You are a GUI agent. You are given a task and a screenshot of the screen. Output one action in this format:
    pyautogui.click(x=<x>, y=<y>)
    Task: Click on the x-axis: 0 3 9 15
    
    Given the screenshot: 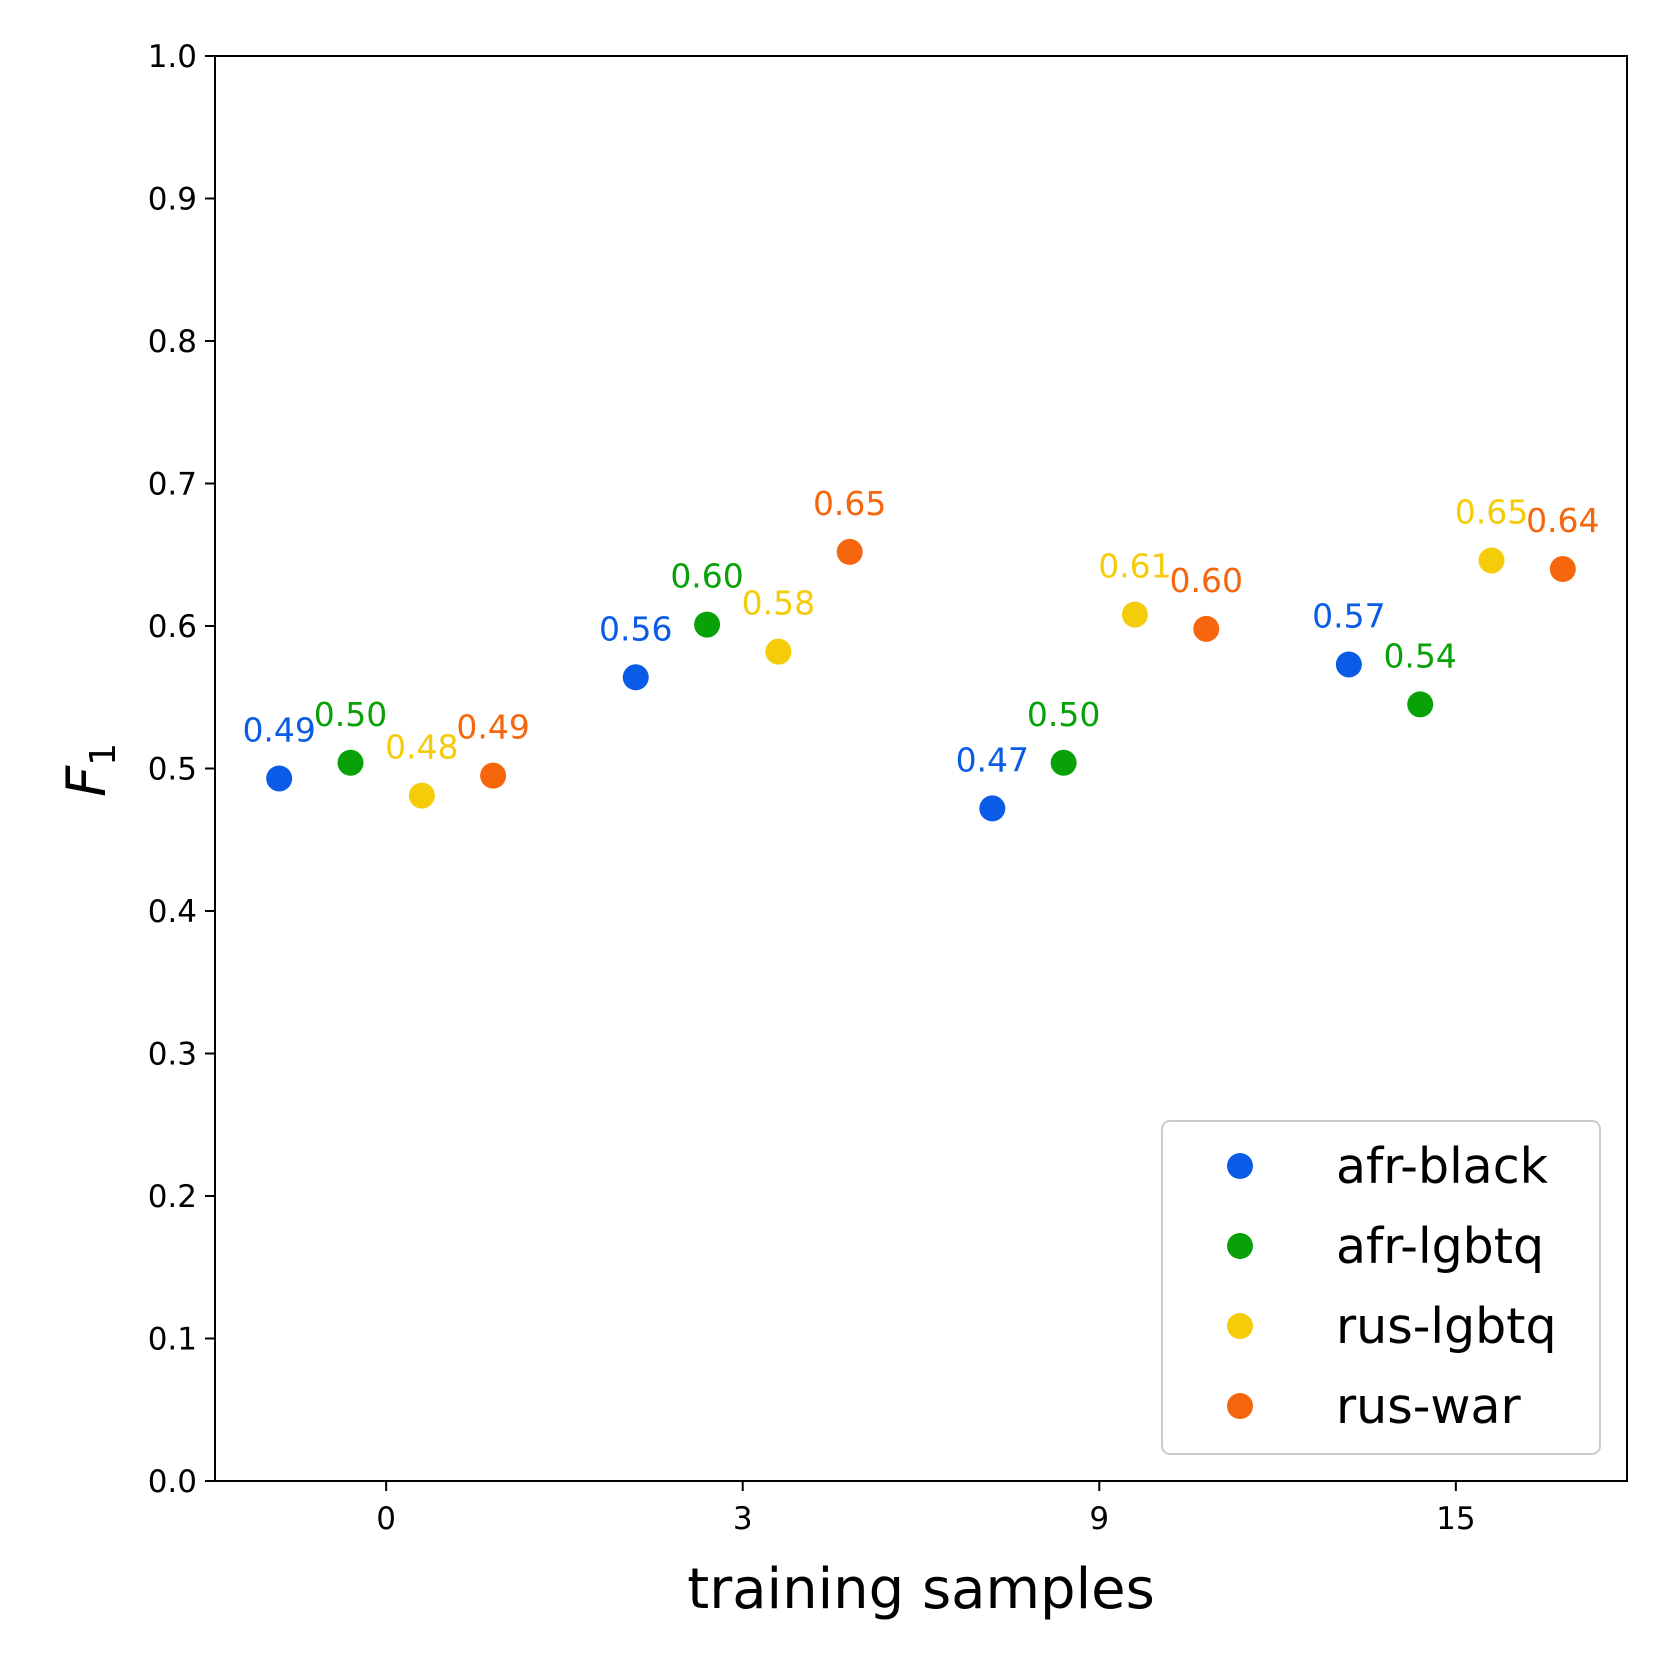 What is the action you would take?
    pyautogui.click(x=926, y=1509)
    